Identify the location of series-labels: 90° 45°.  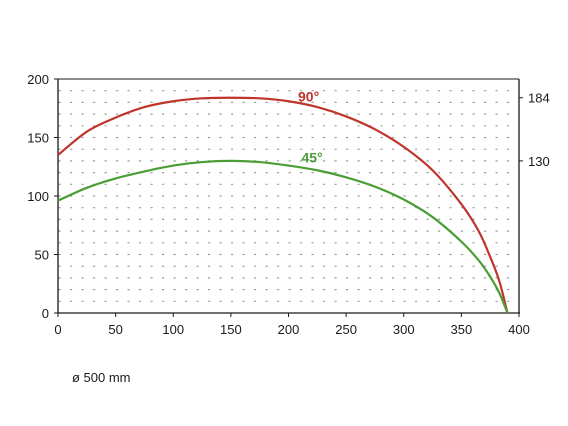
(310, 127).